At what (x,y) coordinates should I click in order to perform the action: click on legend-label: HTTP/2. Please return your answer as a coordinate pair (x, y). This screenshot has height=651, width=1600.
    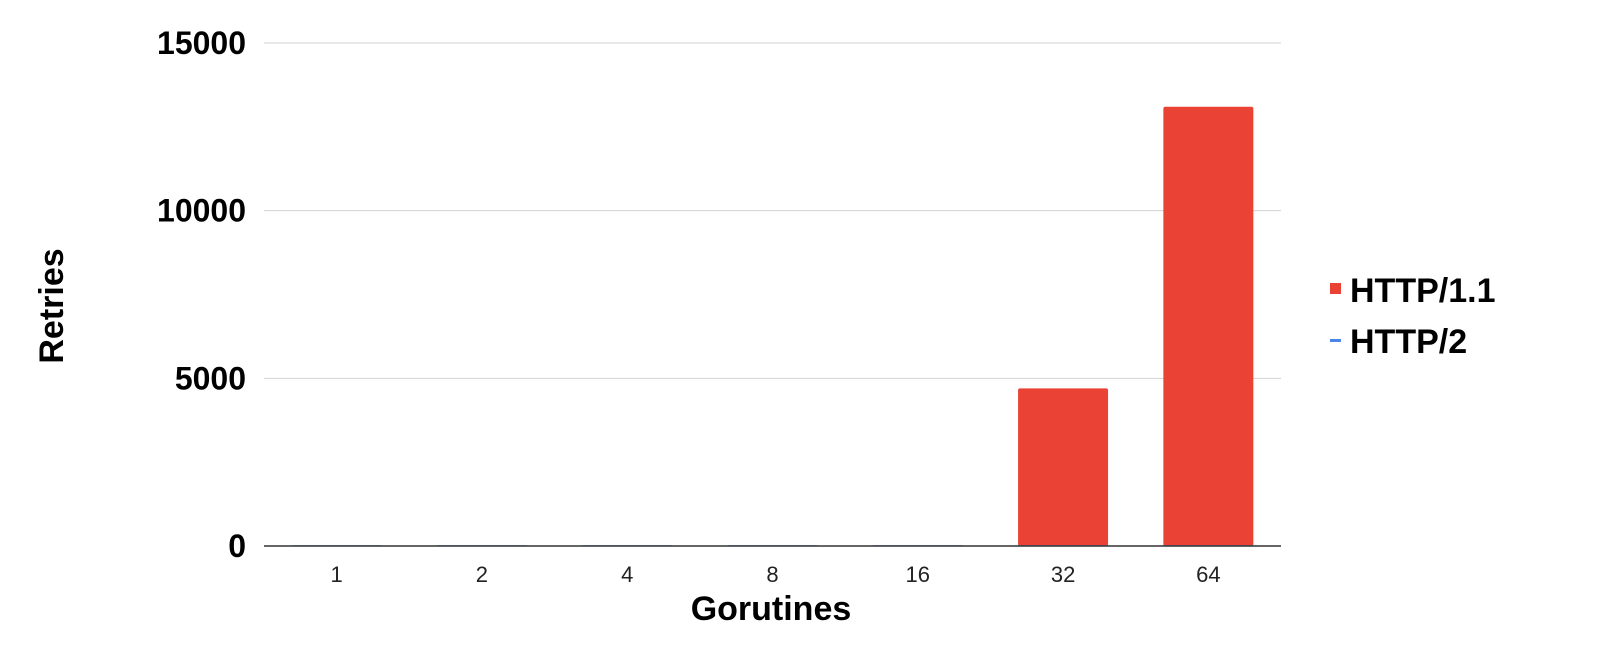
    Looking at the image, I should click on (1408, 342).